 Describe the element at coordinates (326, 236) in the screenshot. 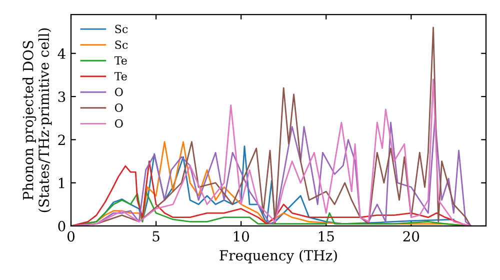

I see `x-tick-label: 15` at that location.